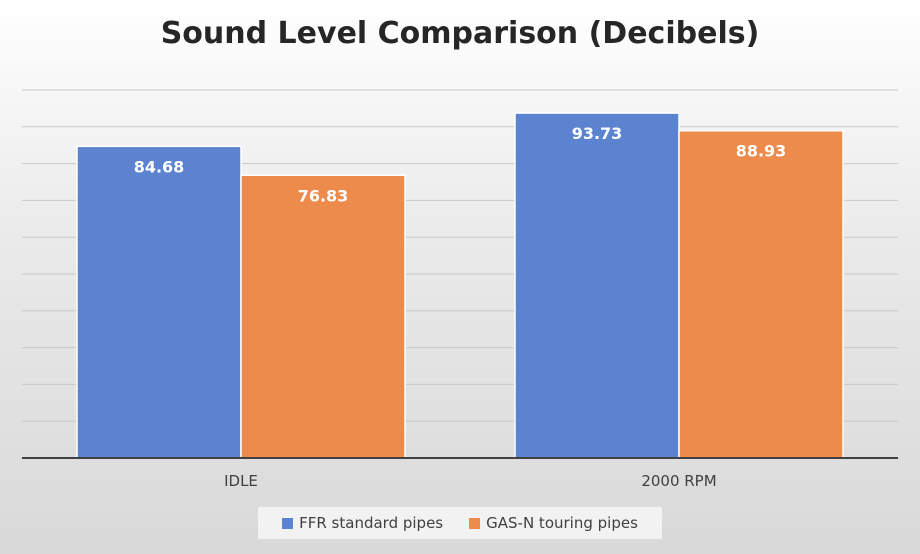 This screenshot has width=920, height=554. What do you see at coordinates (241, 481) in the screenshot?
I see `x-tick-label: IDLE` at bounding box center [241, 481].